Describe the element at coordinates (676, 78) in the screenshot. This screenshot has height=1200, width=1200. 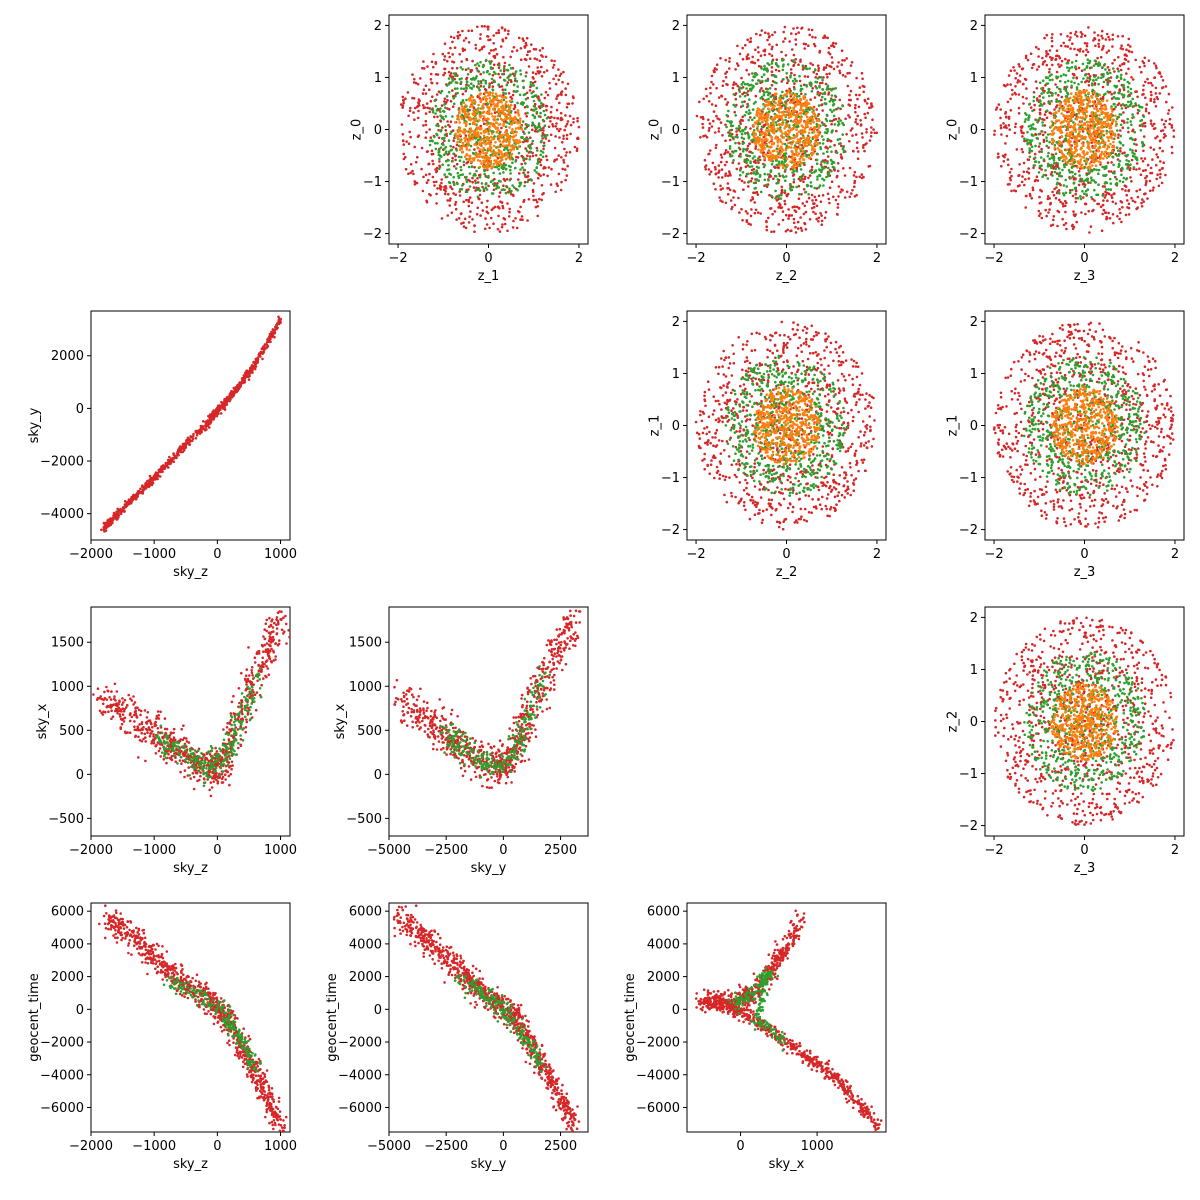
I see `y-tick-label: 1` at that location.